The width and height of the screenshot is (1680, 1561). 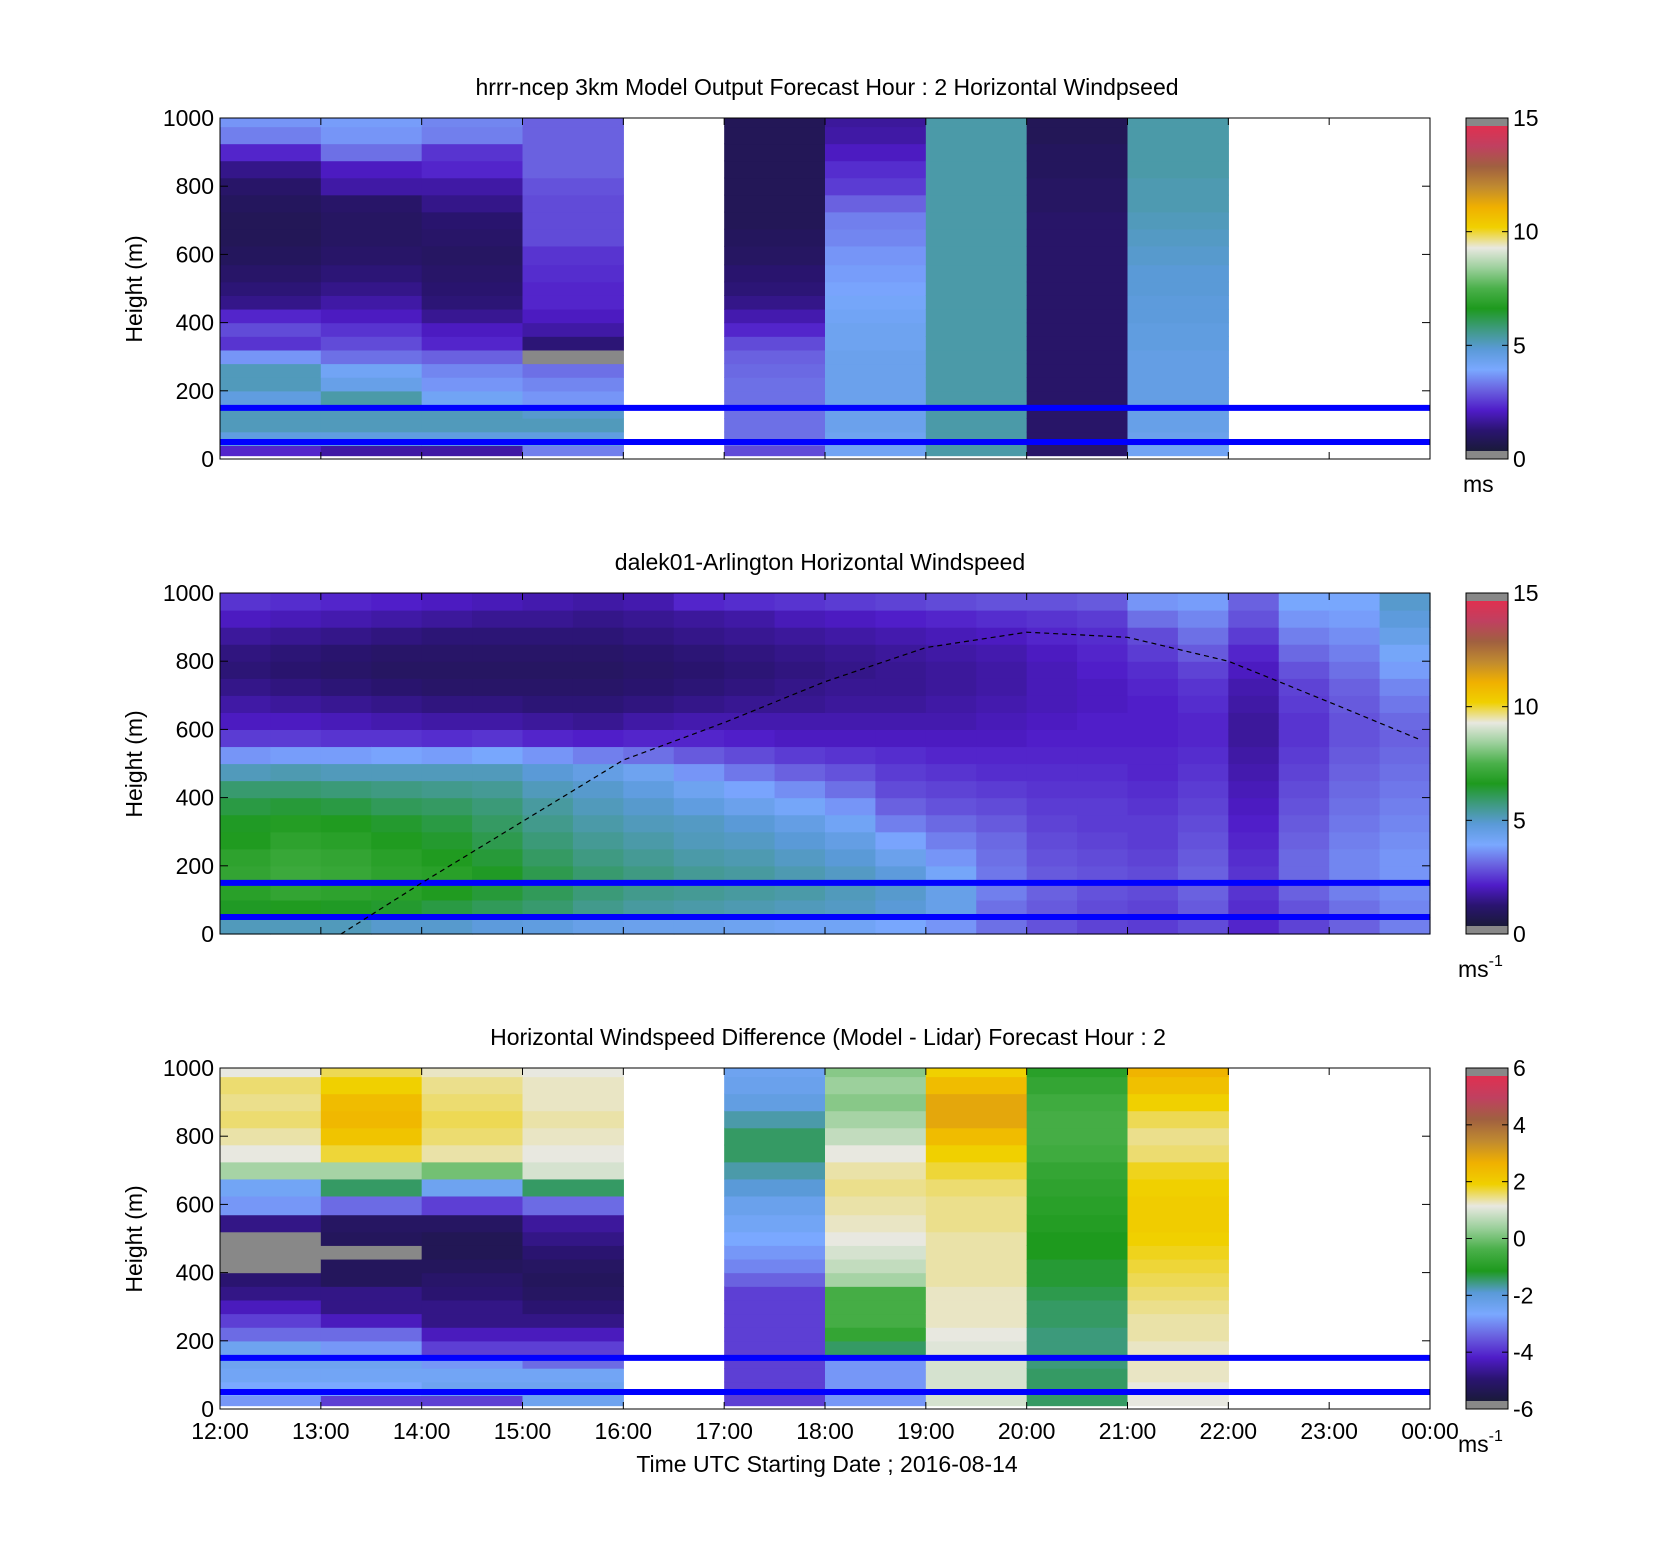 What do you see at coordinates (1502, 288) in the screenshot?
I see `panel-model-colorbar: 0 5 10 15` at bounding box center [1502, 288].